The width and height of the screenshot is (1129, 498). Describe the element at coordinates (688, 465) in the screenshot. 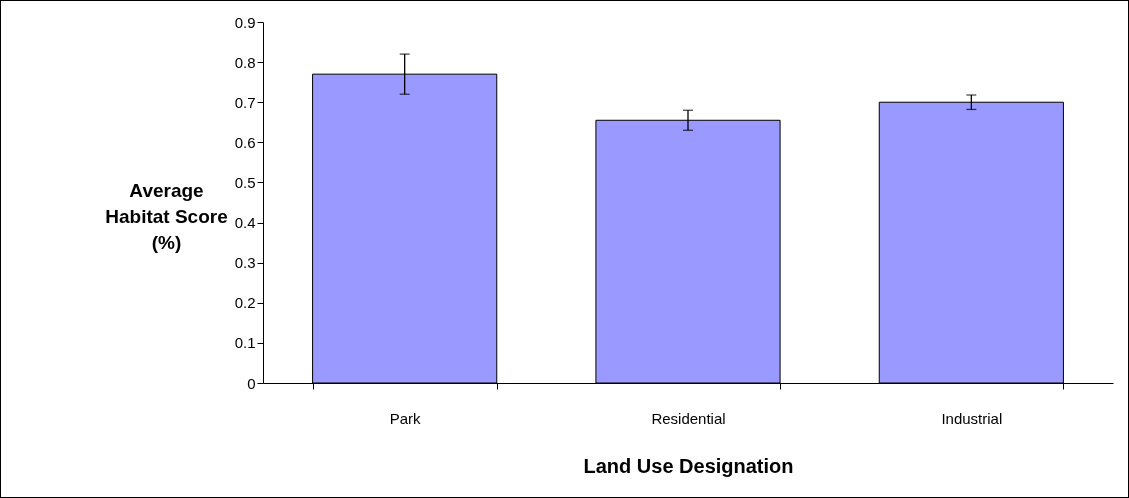

I see `x-axis-title: Land Use Designation` at that location.